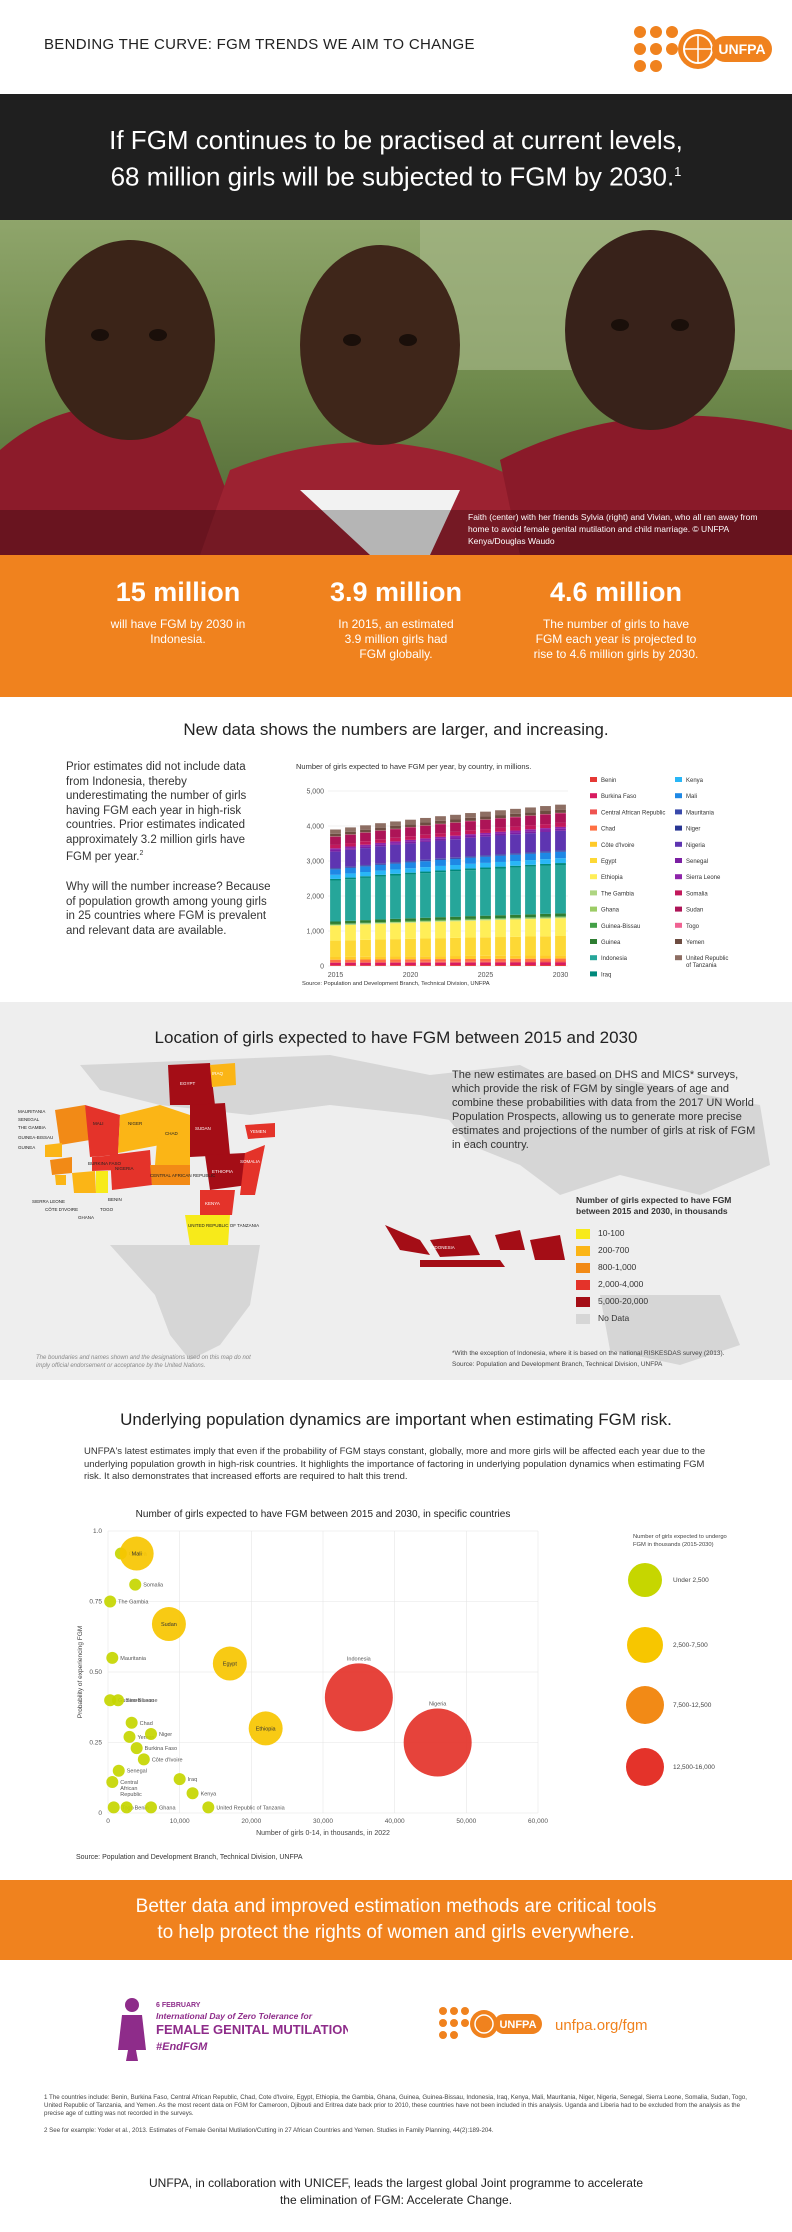  Describe the element at coordinates (60, 1180) in the screenshot. I see `map-sierra-leone` at that location.